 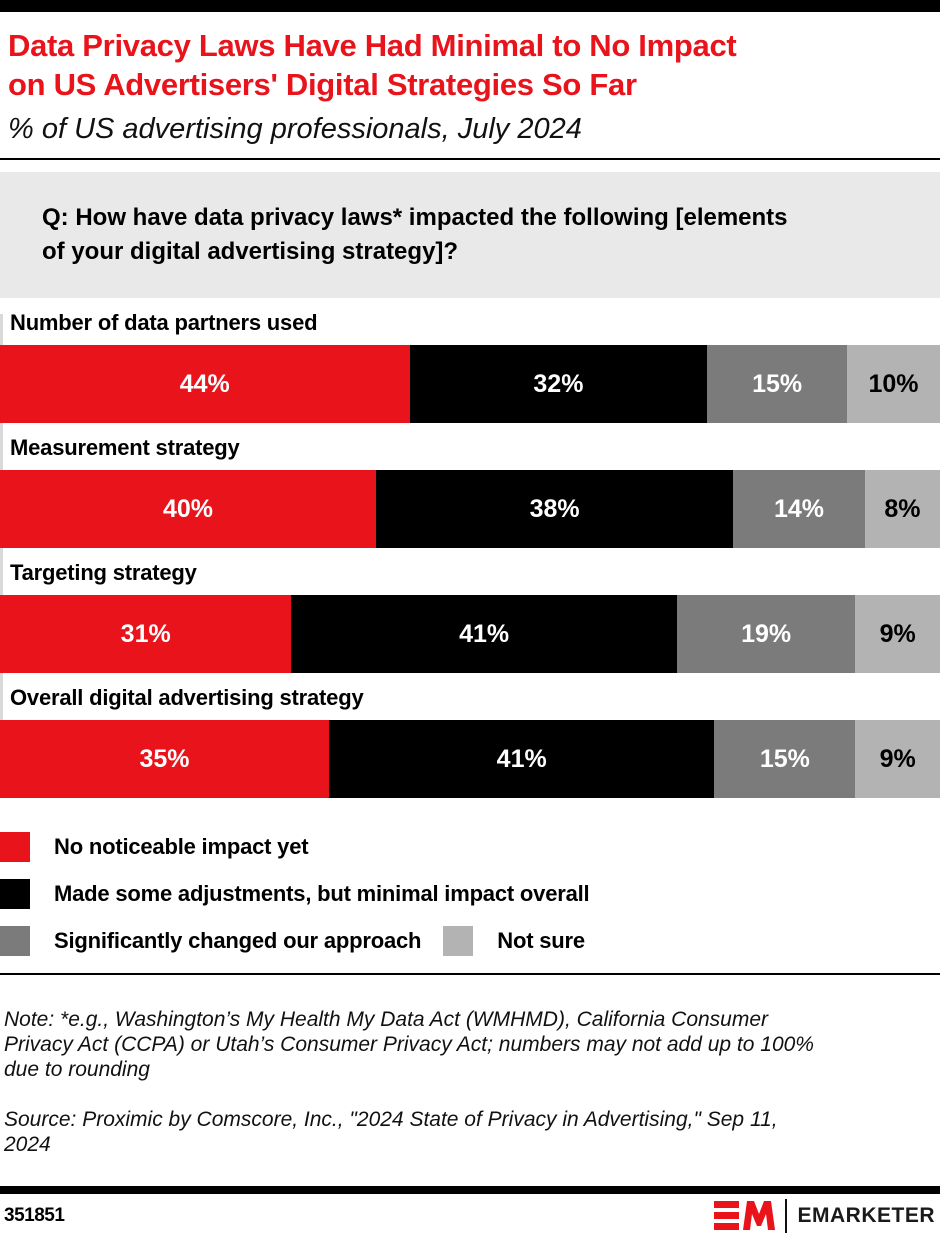 What do you see at coordinates (470, 1190) in the screenshot?
I see `footer-border-bar` at bounding box center [470, 1190].